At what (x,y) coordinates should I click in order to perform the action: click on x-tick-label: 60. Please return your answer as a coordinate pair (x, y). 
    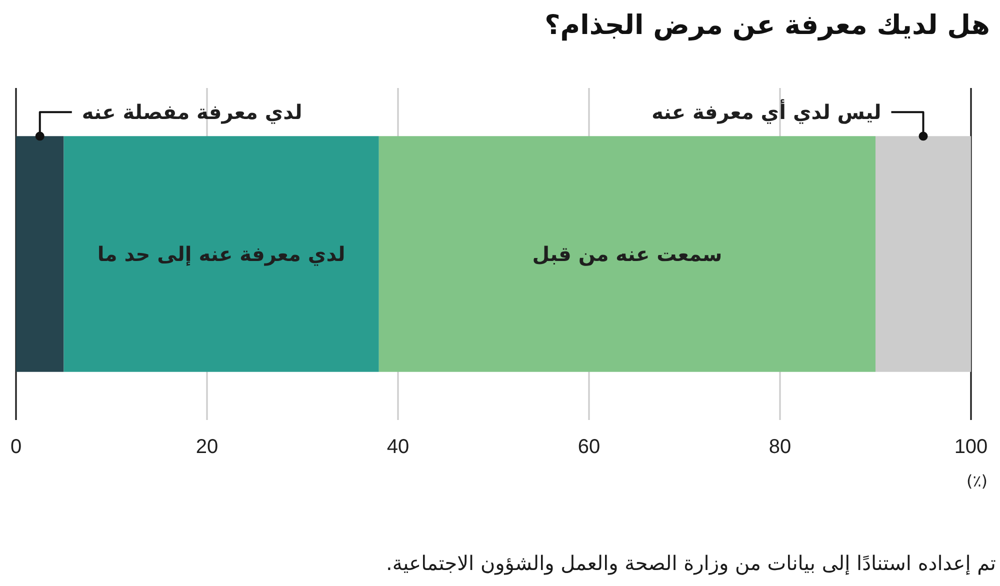
    Looking at the image, I should click on (589, 447).